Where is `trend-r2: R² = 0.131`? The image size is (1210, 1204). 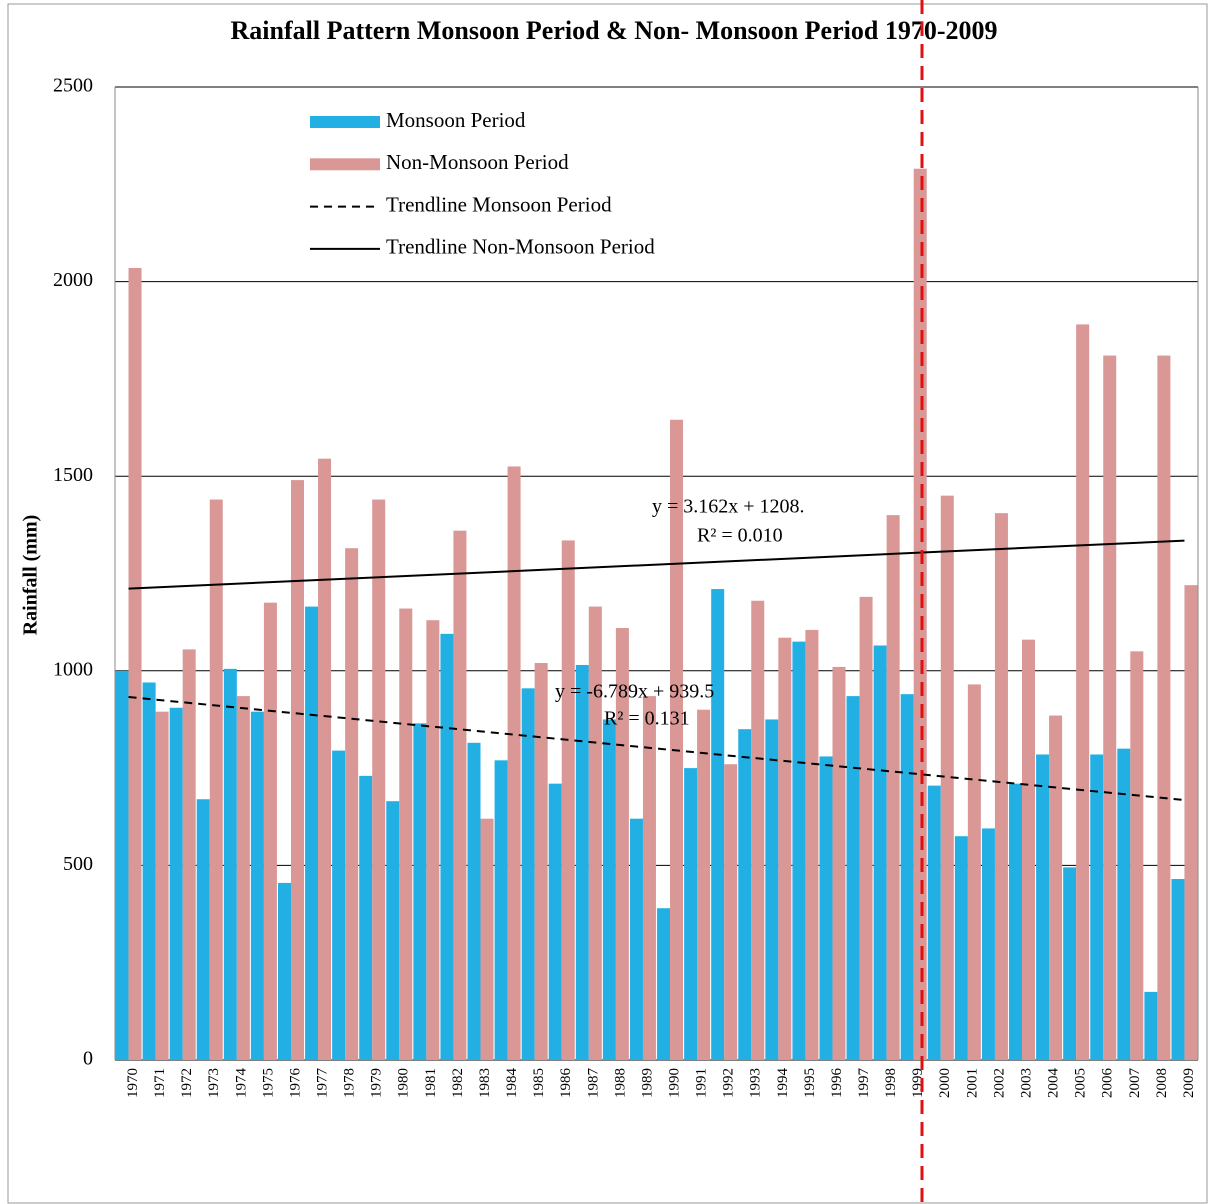 trend-r2: R² = 0.131 is located at coordinates (647, 719).